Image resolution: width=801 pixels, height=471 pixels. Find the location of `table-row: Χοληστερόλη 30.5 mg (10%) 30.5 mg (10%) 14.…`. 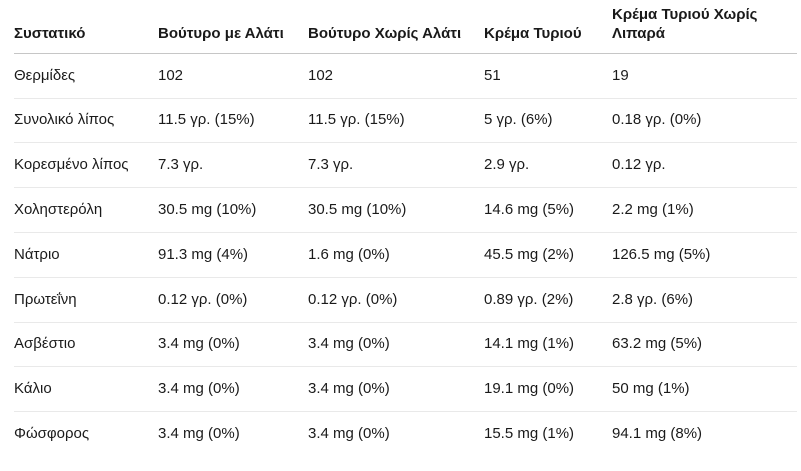

table-row: Χοληστερόλη 30.5 mg (10%) 30.5 mg (10%) 14.… is located at coordinates (405, 210).